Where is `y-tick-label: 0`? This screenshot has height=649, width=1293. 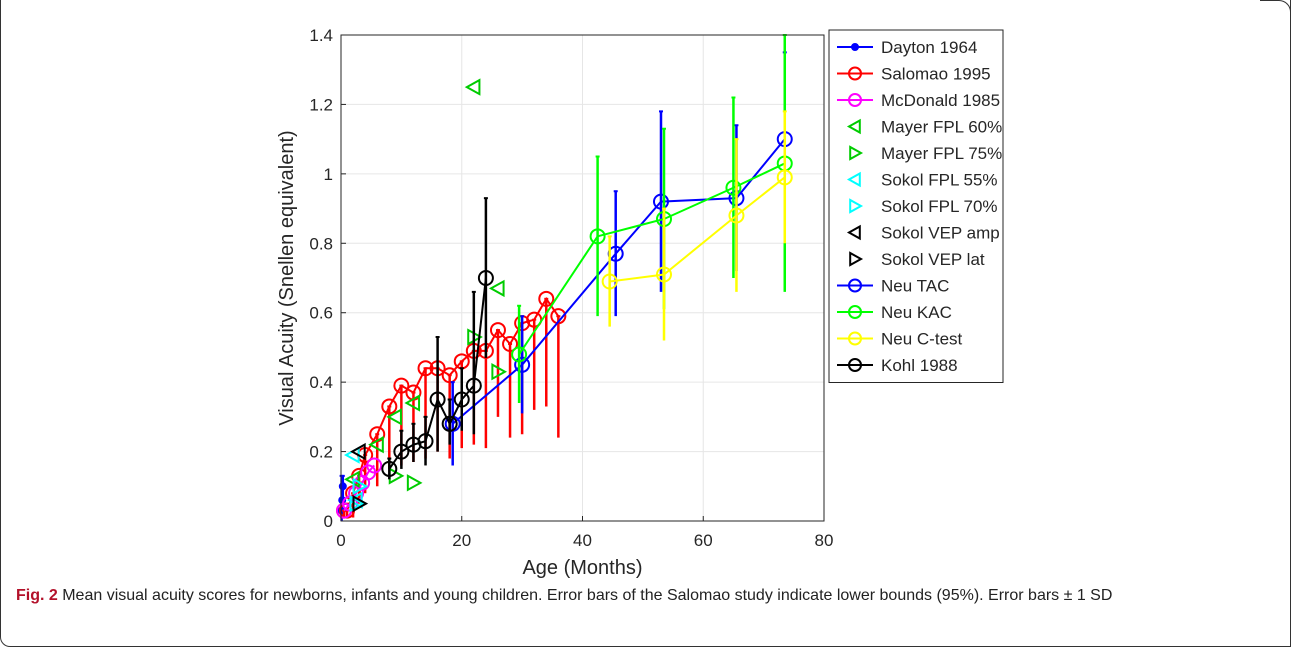
y-tick-label: 0 is located at coordinates (328, 521).